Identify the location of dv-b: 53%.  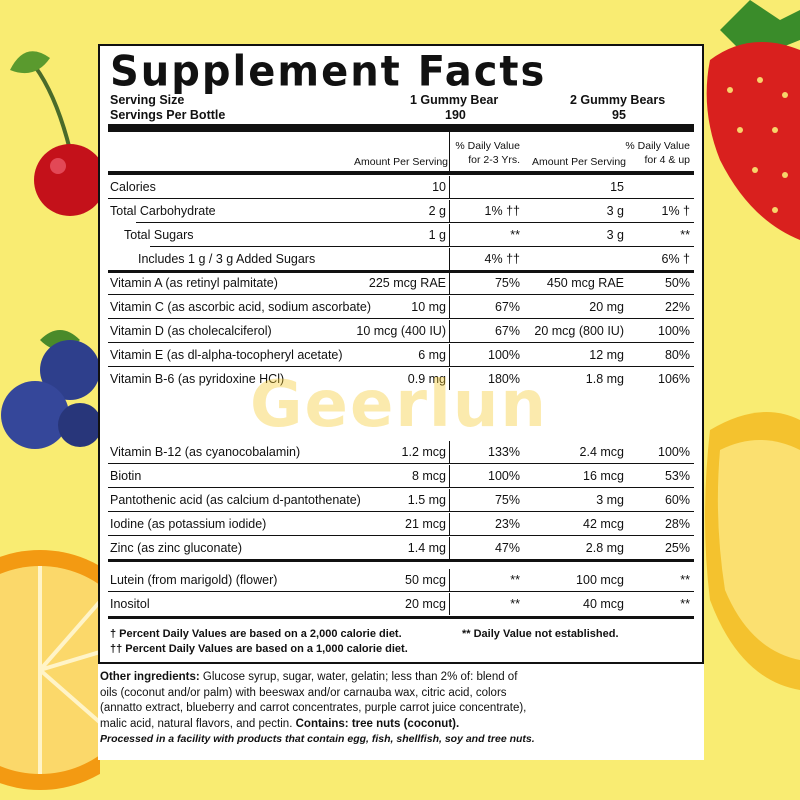
(677, 476).